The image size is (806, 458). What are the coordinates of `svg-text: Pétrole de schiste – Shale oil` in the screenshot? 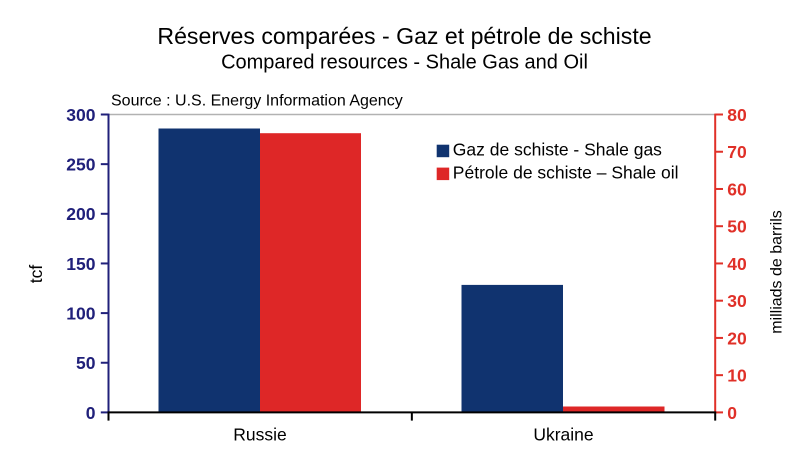 It's located at (566, 173).